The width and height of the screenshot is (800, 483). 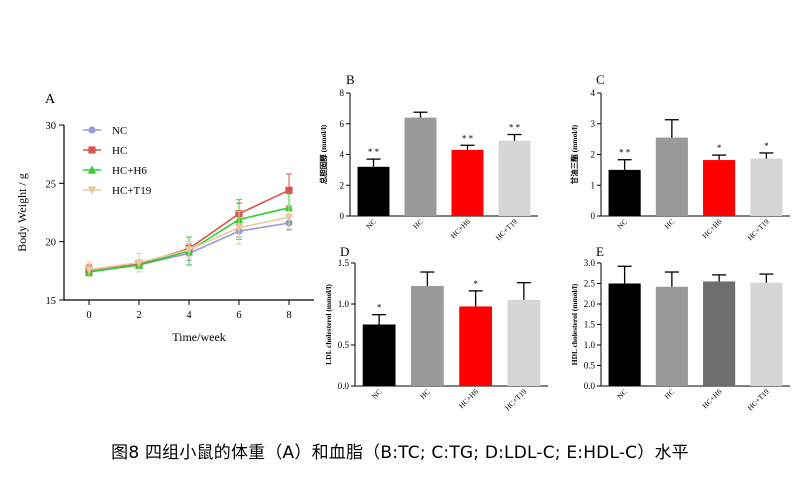 What do you see at coordinates (50, 99) in the screenshot?
I see `panel-label: A` at bounding box center [50, 99].